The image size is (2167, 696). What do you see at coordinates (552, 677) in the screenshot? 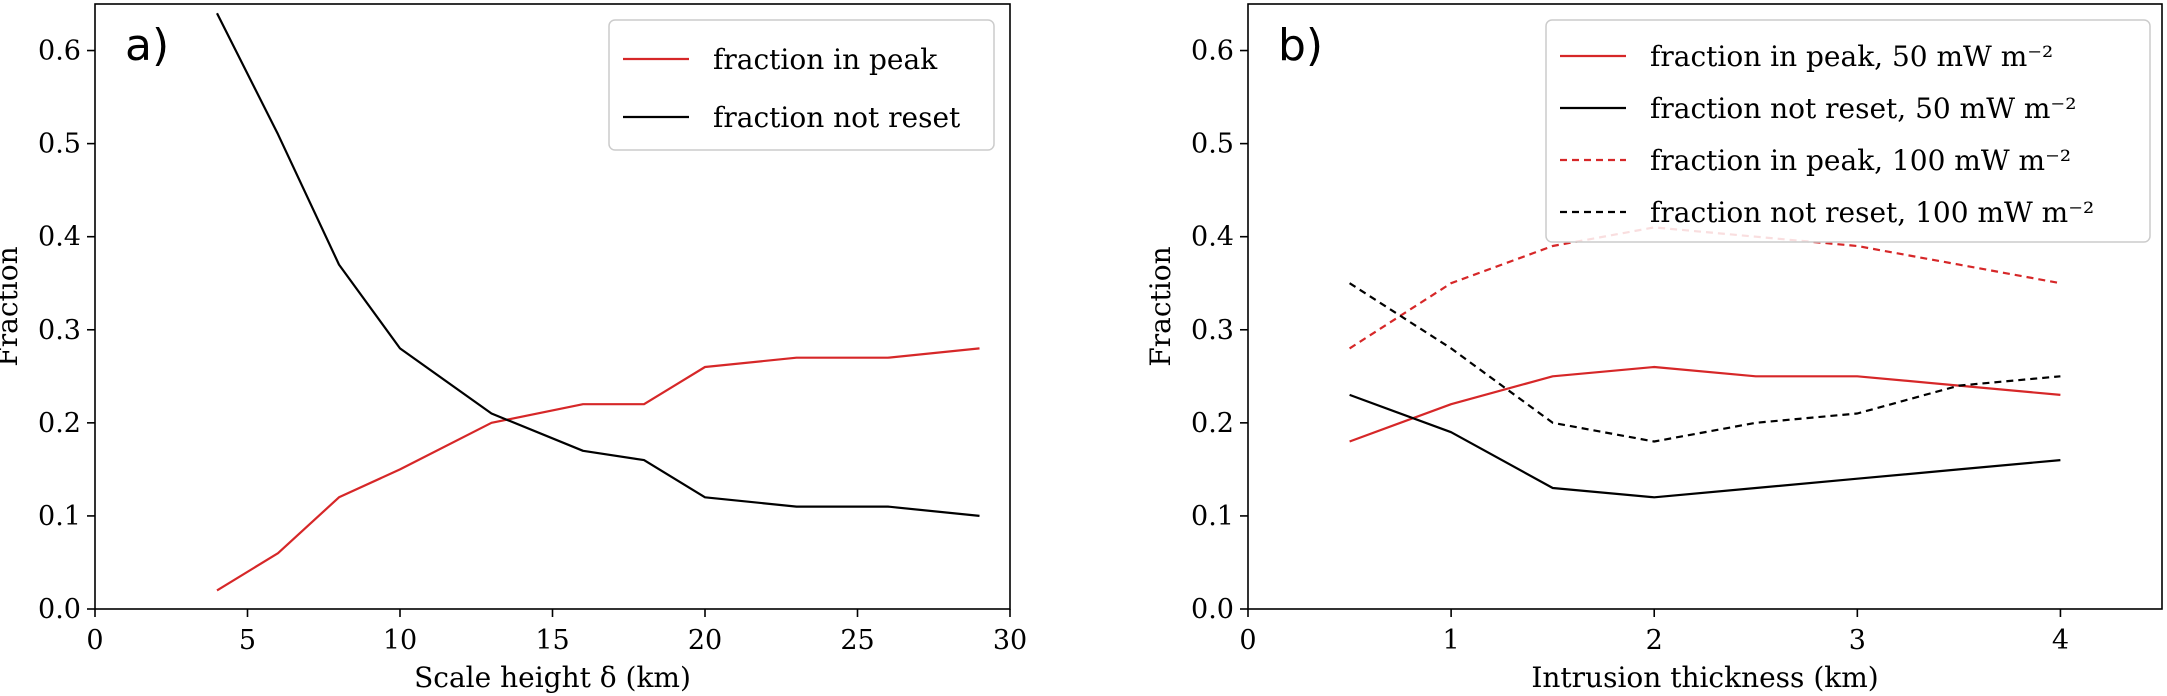
I see `x-axis-label: Scale height δ (km)` at bounding box center [552, 677].